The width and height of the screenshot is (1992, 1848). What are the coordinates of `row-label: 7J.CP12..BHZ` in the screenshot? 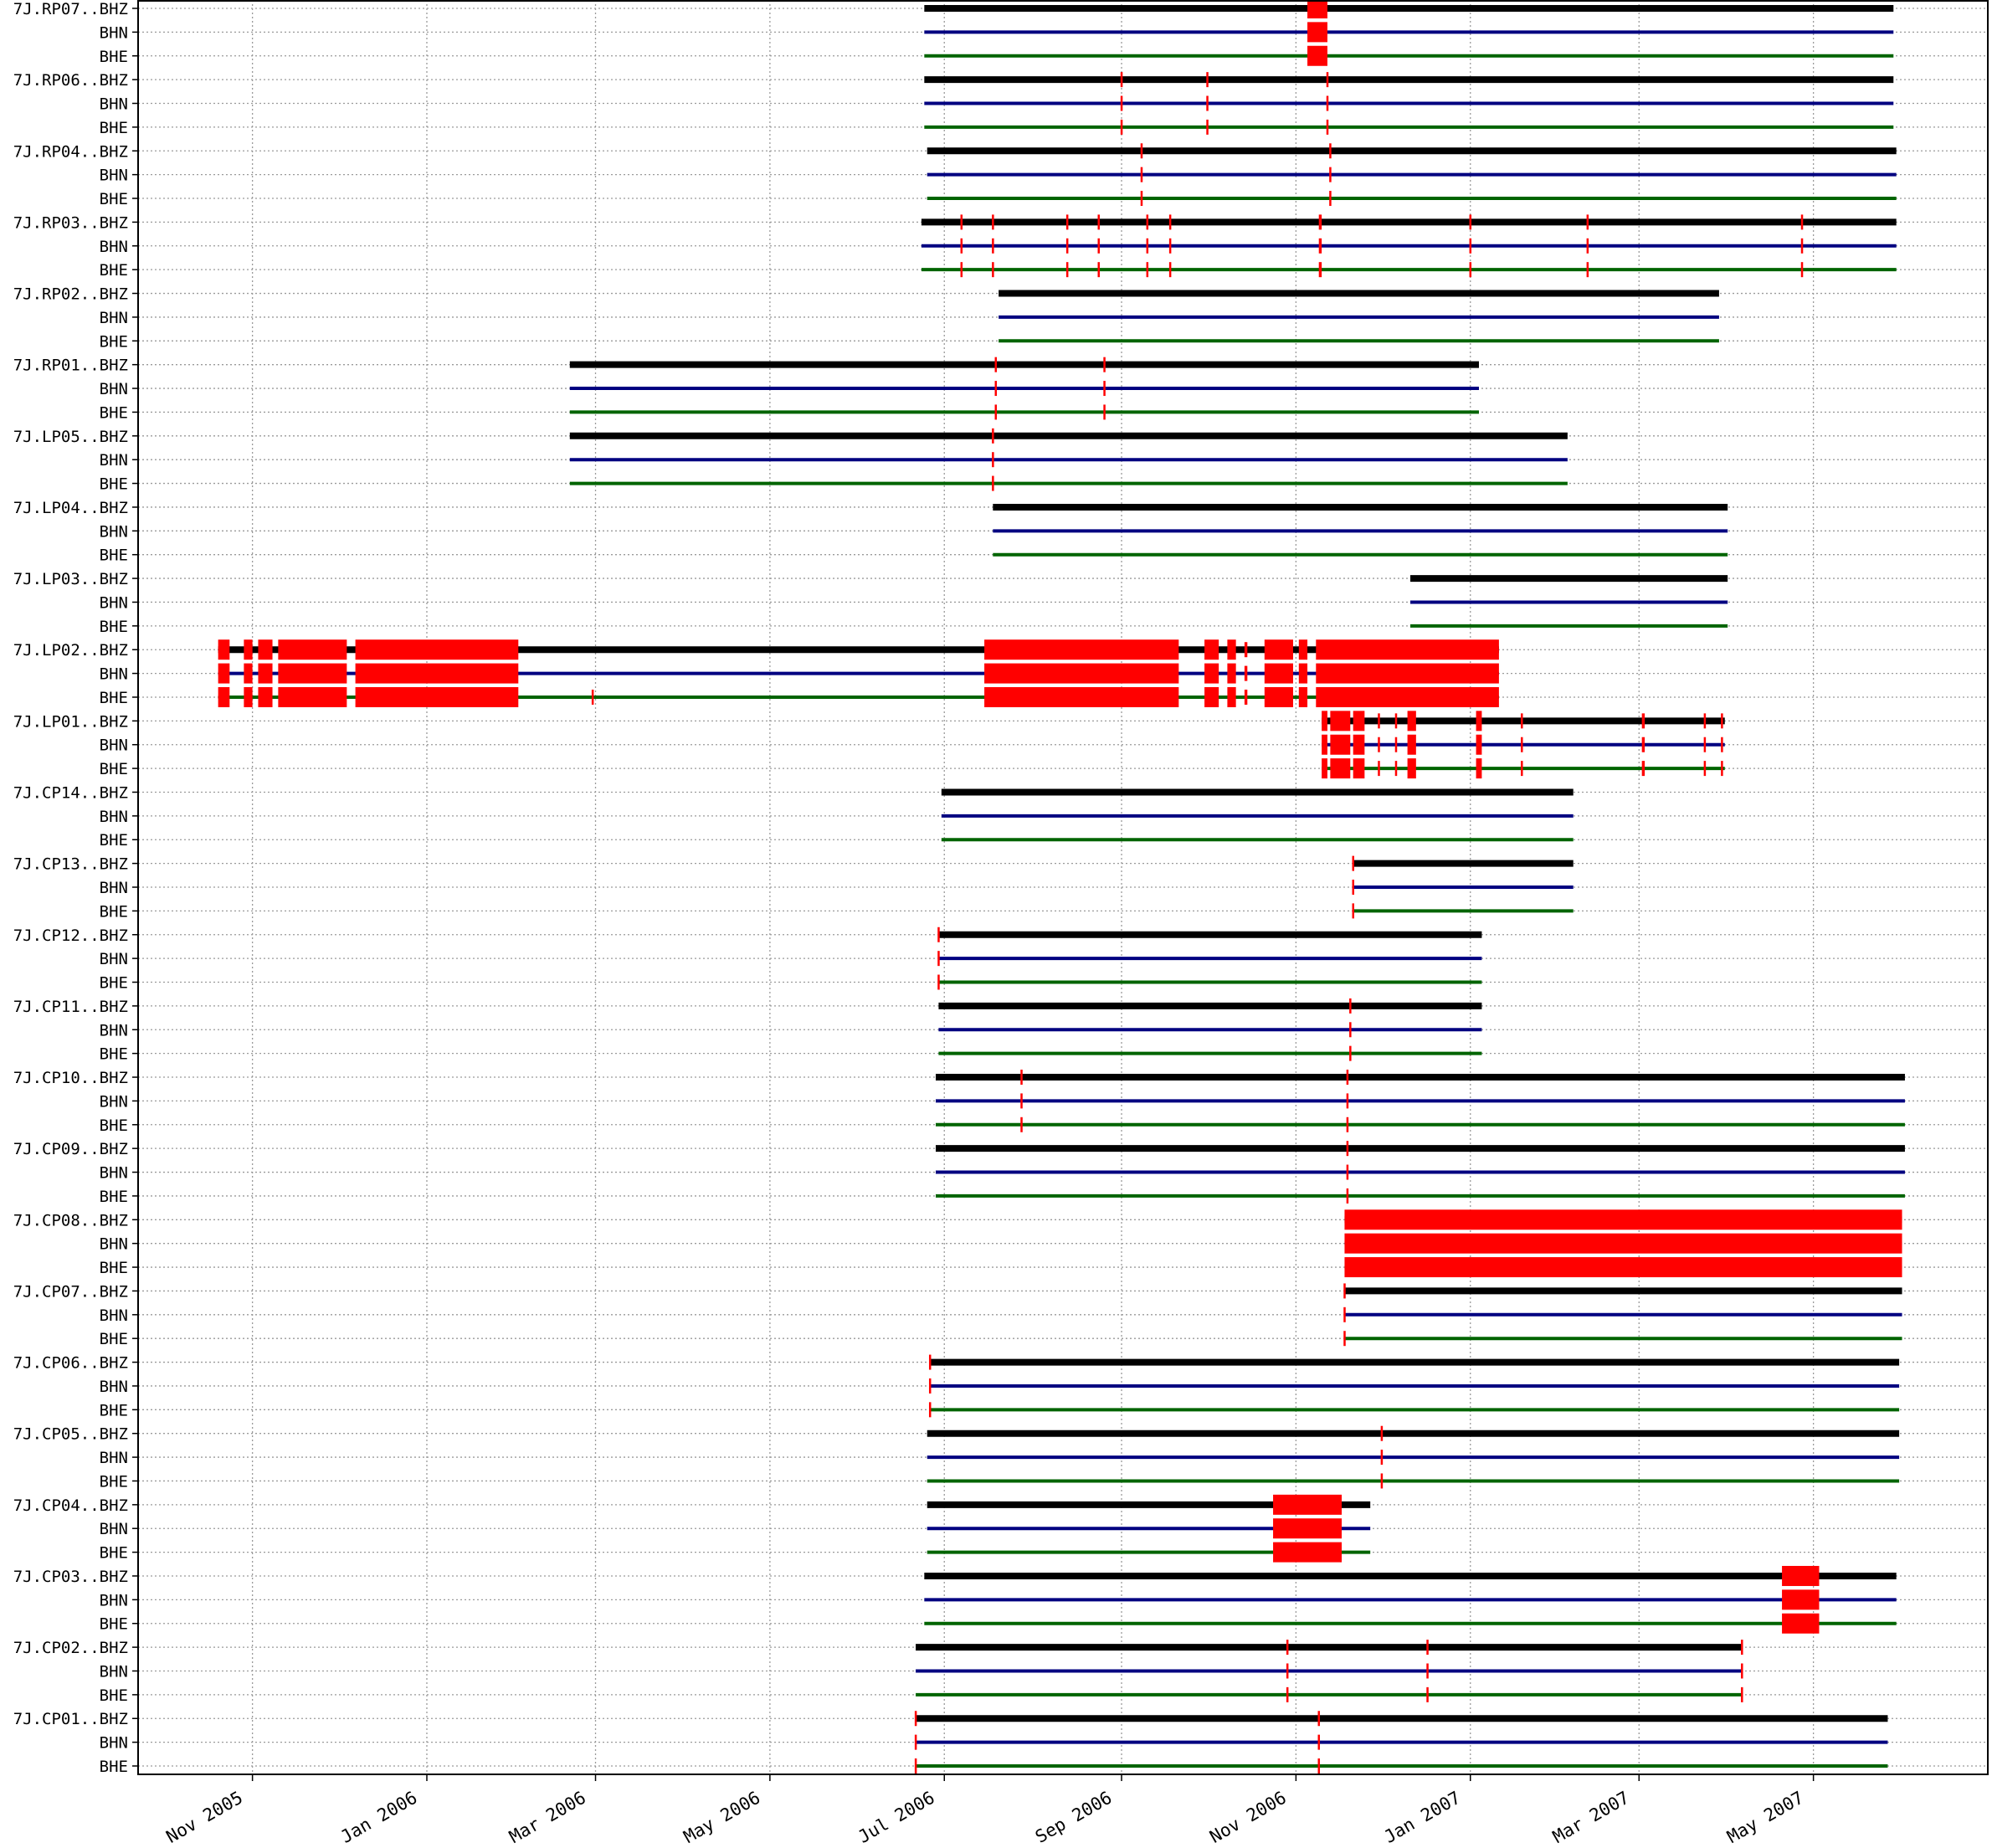 It's located at (70, 936).